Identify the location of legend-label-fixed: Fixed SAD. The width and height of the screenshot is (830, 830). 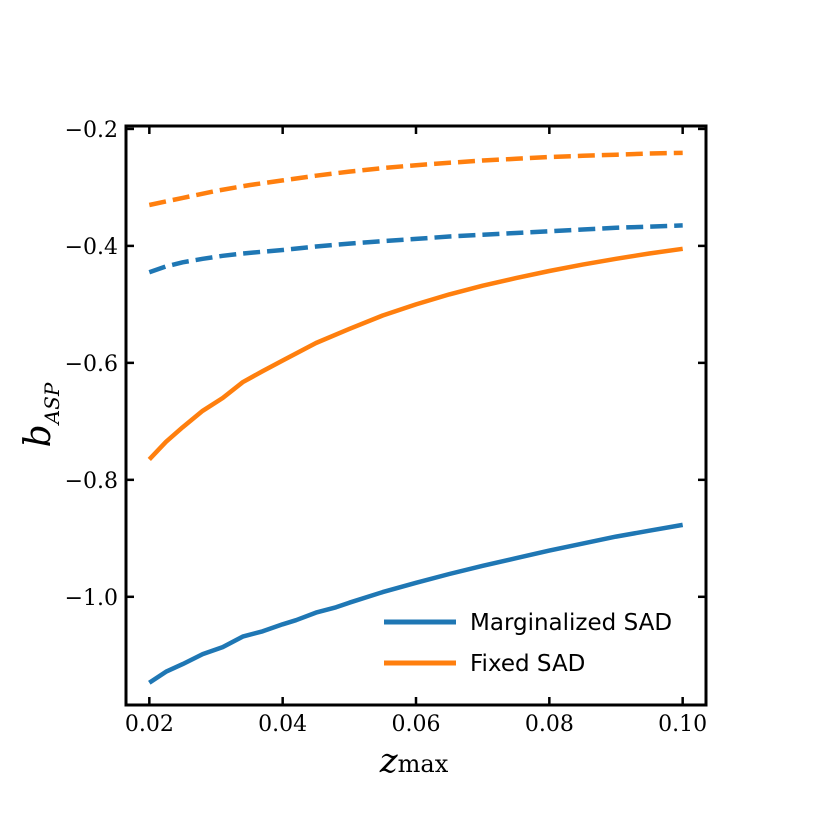
(527, 664).